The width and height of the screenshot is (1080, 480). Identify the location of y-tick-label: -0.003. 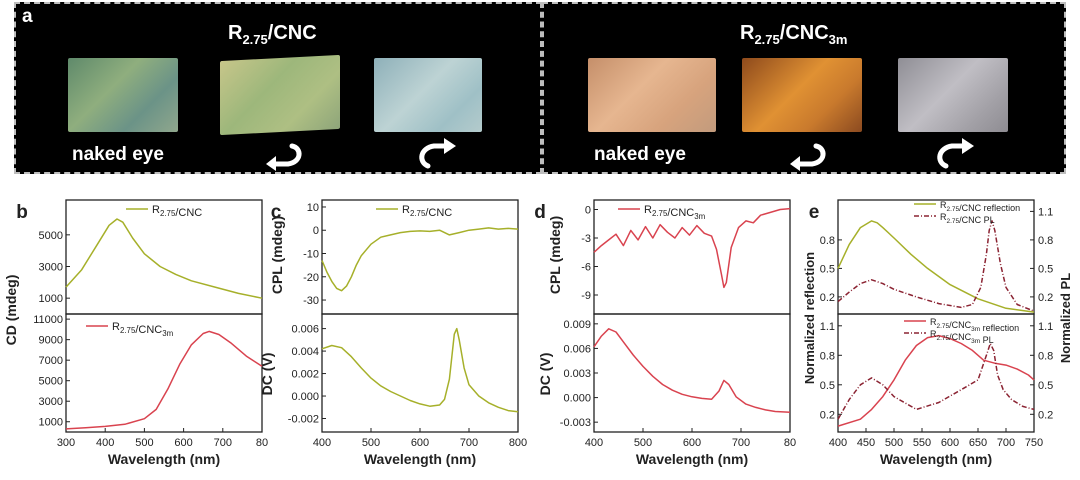
(575, 423).